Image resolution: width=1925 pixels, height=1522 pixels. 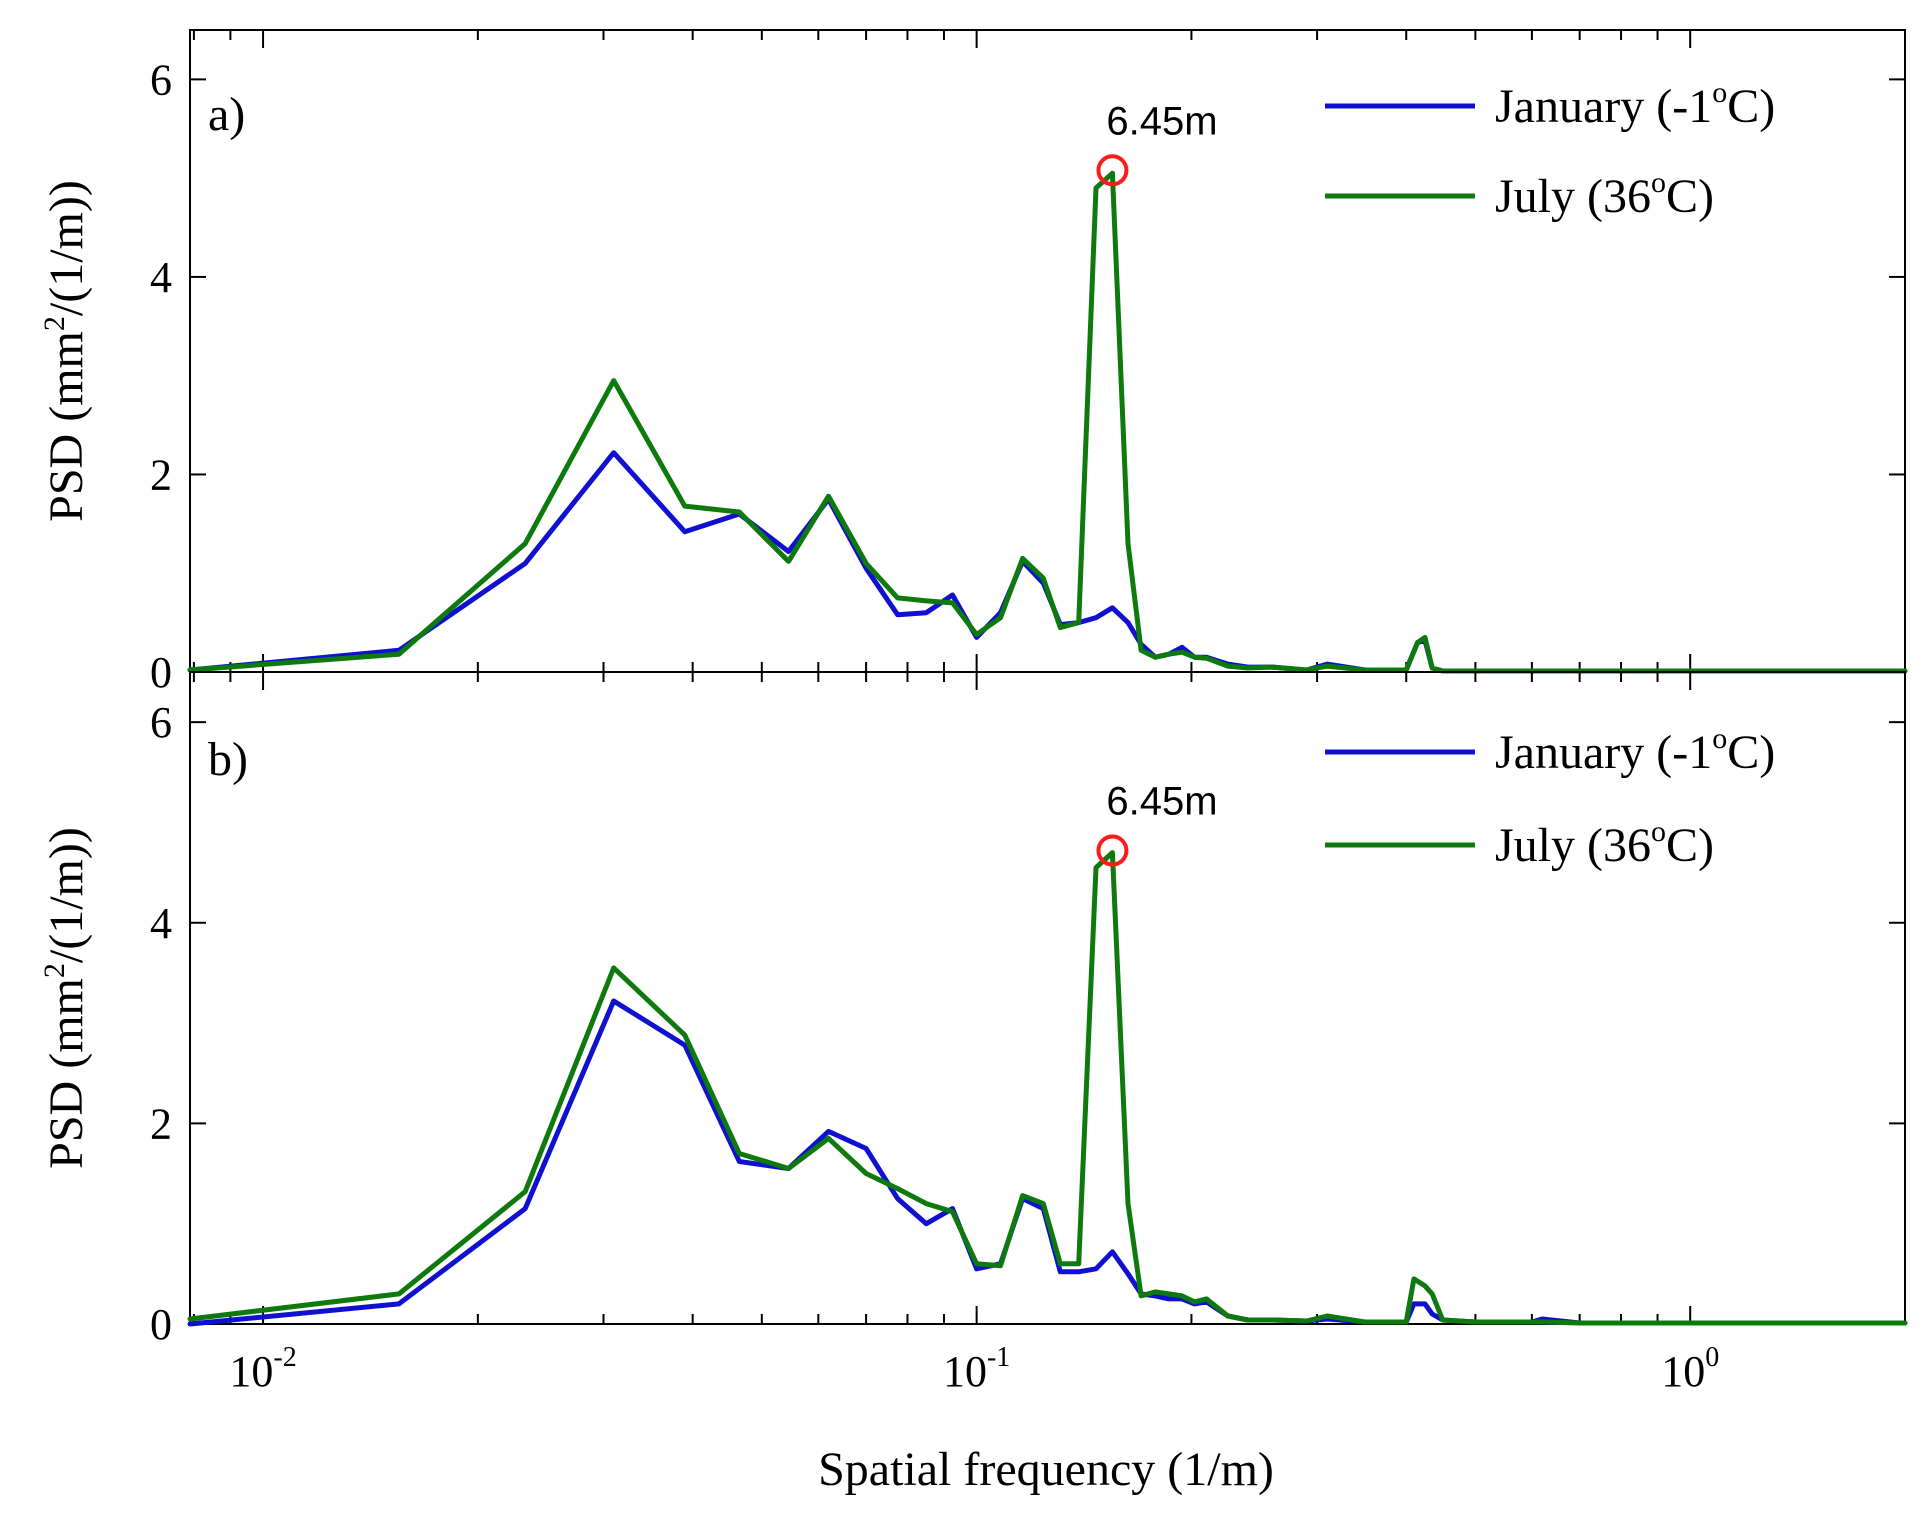 What do you see at coordinates (1635, 104) in the screenshot?
I see `panel-a-legend-label-january: January (-1oC)` at bounding box center [1635, 104].